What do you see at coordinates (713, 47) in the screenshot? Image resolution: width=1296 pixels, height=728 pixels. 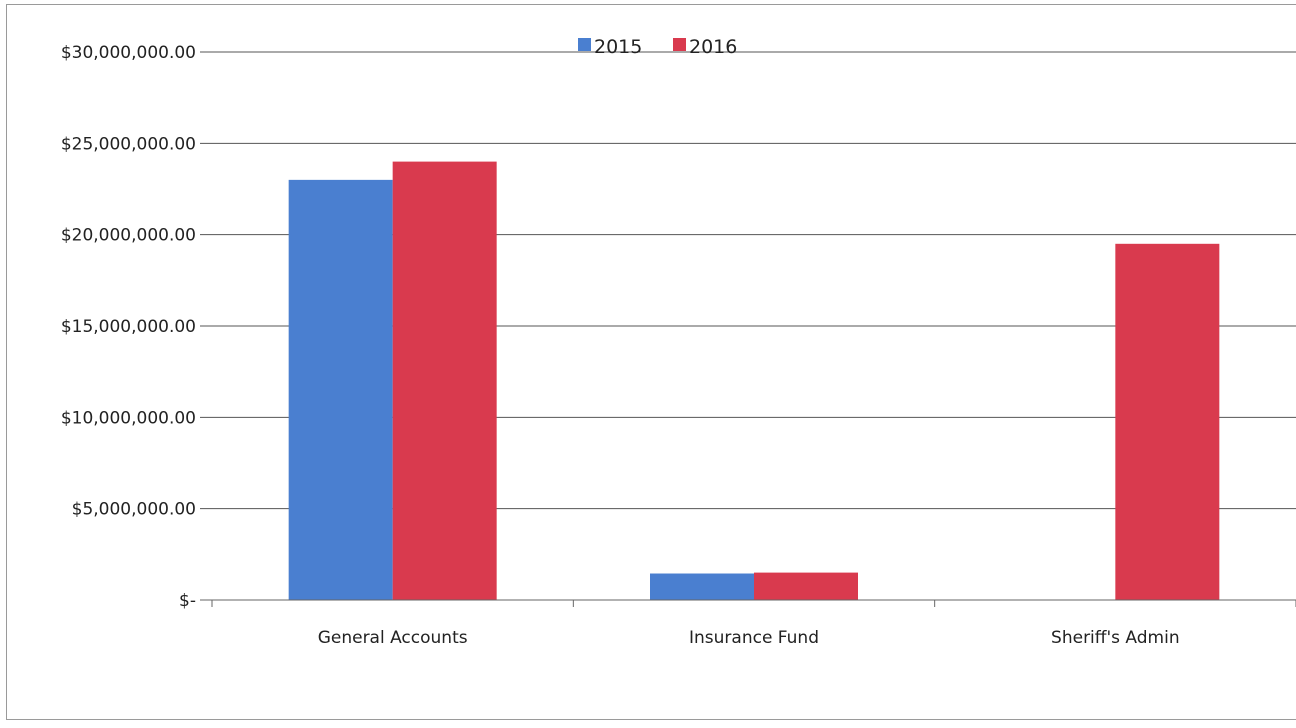 I see `legend-label: 2016` at bounding box center [713, 47].